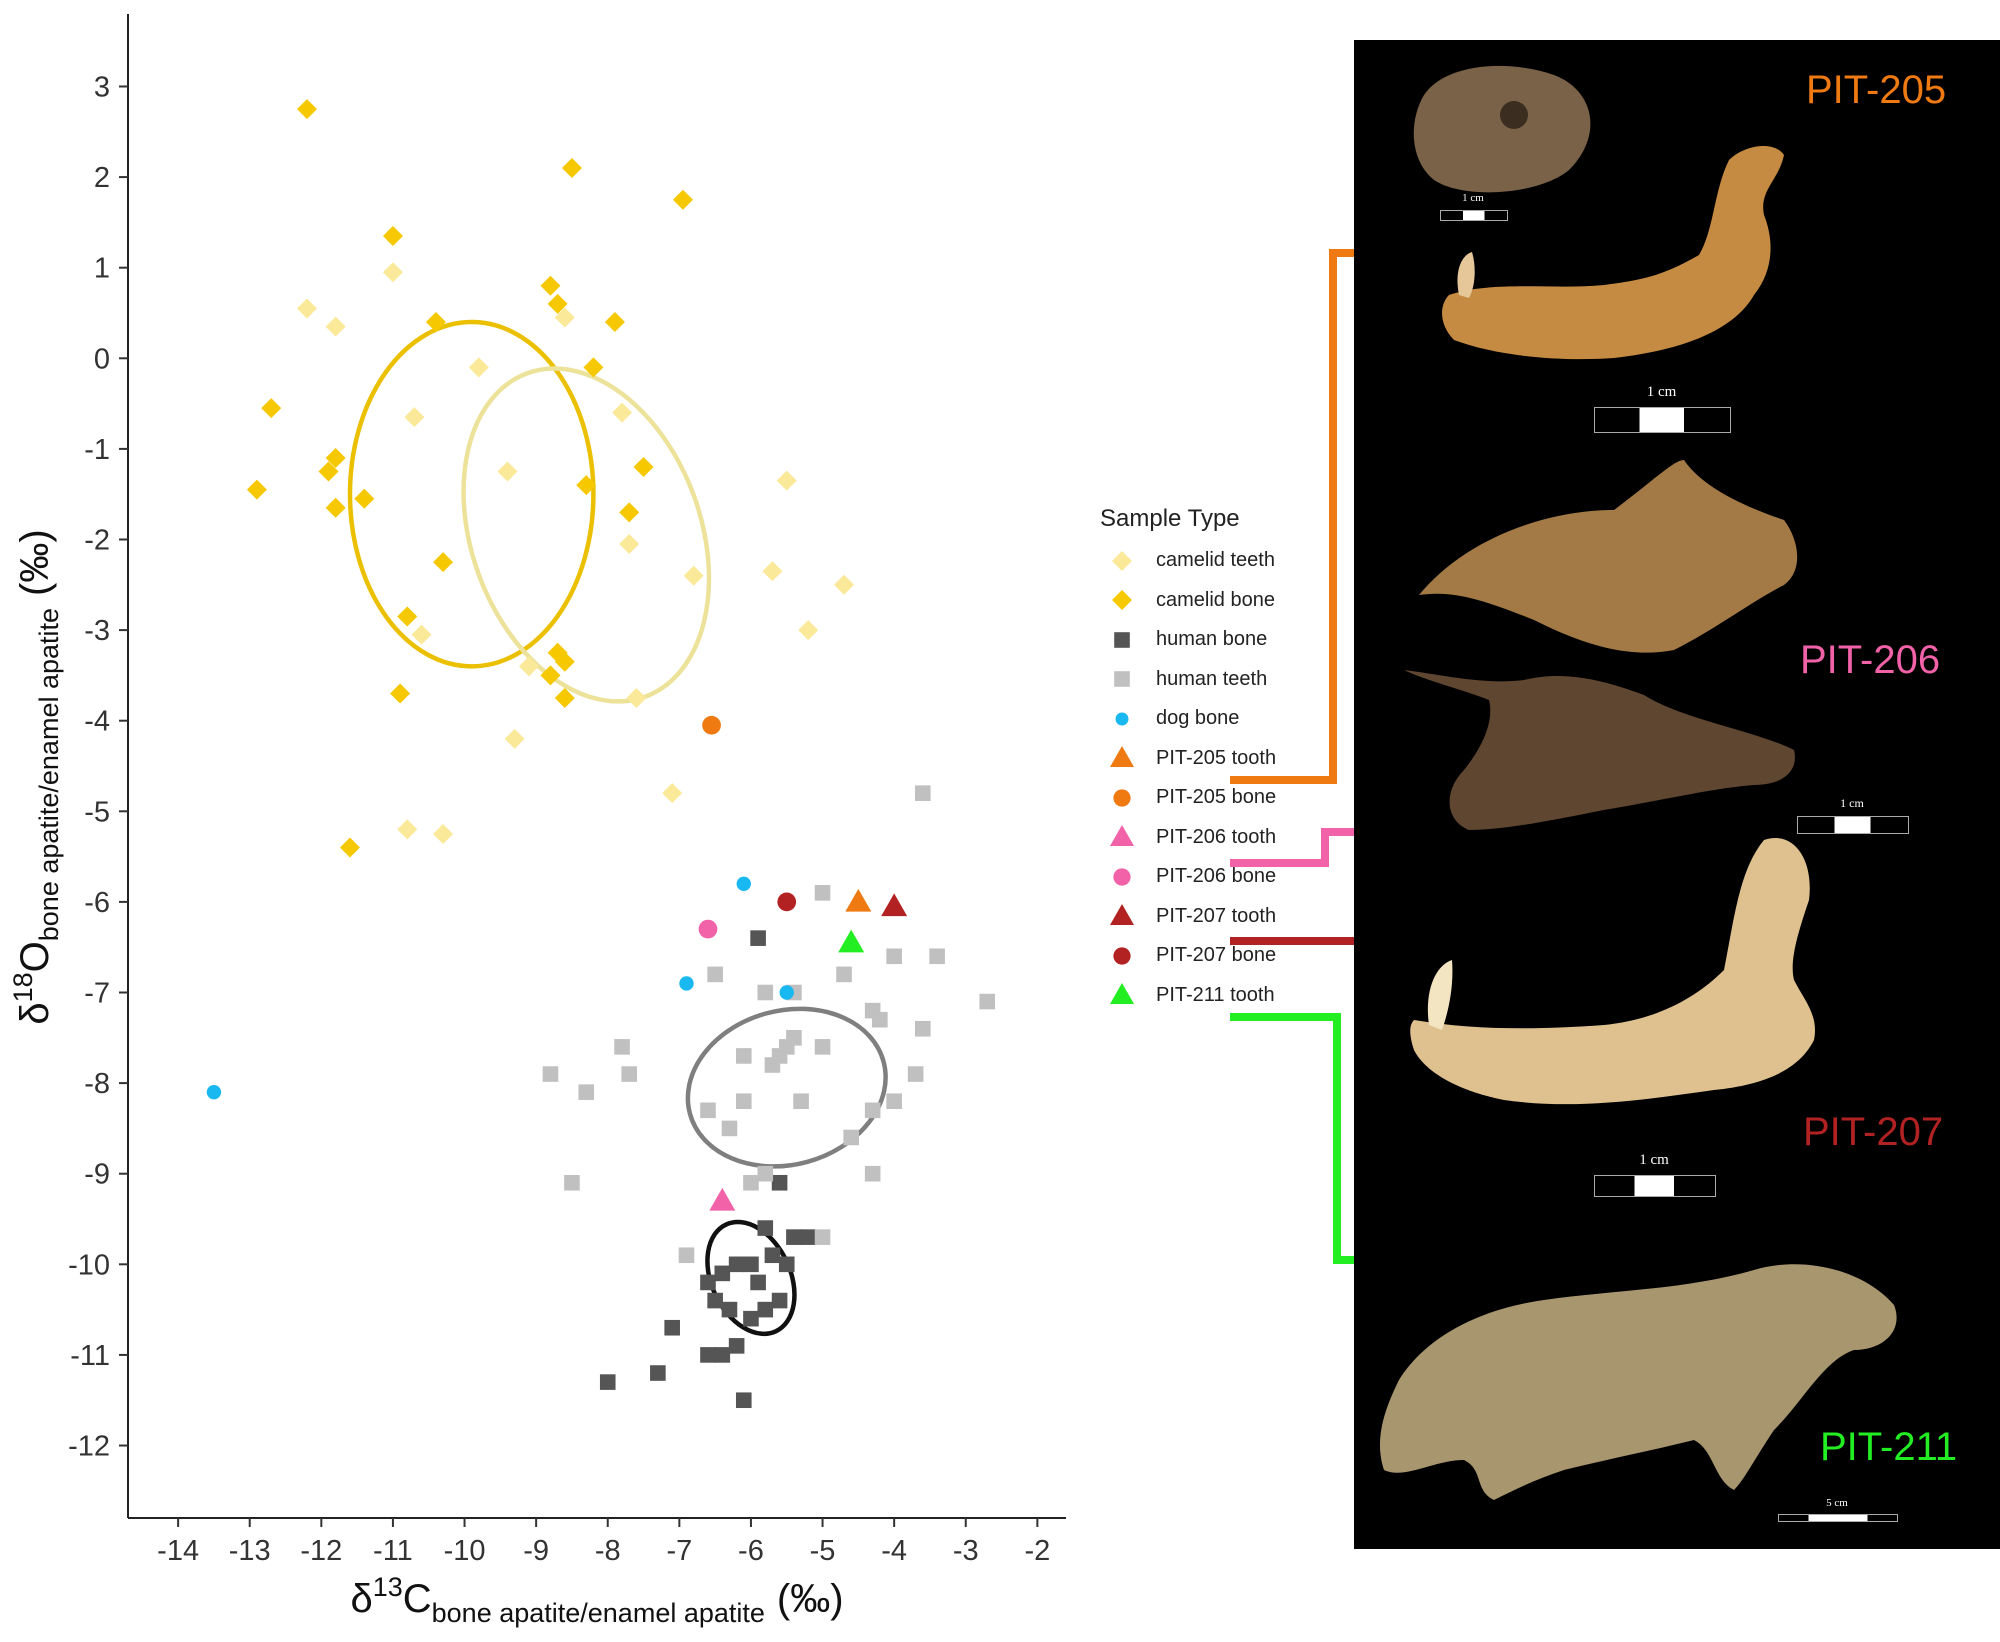  What do you see at coordinates (35, 562) in the screenshot?
I see `y-axis-title-unit: (‰)` at bounding box center [35, 562].